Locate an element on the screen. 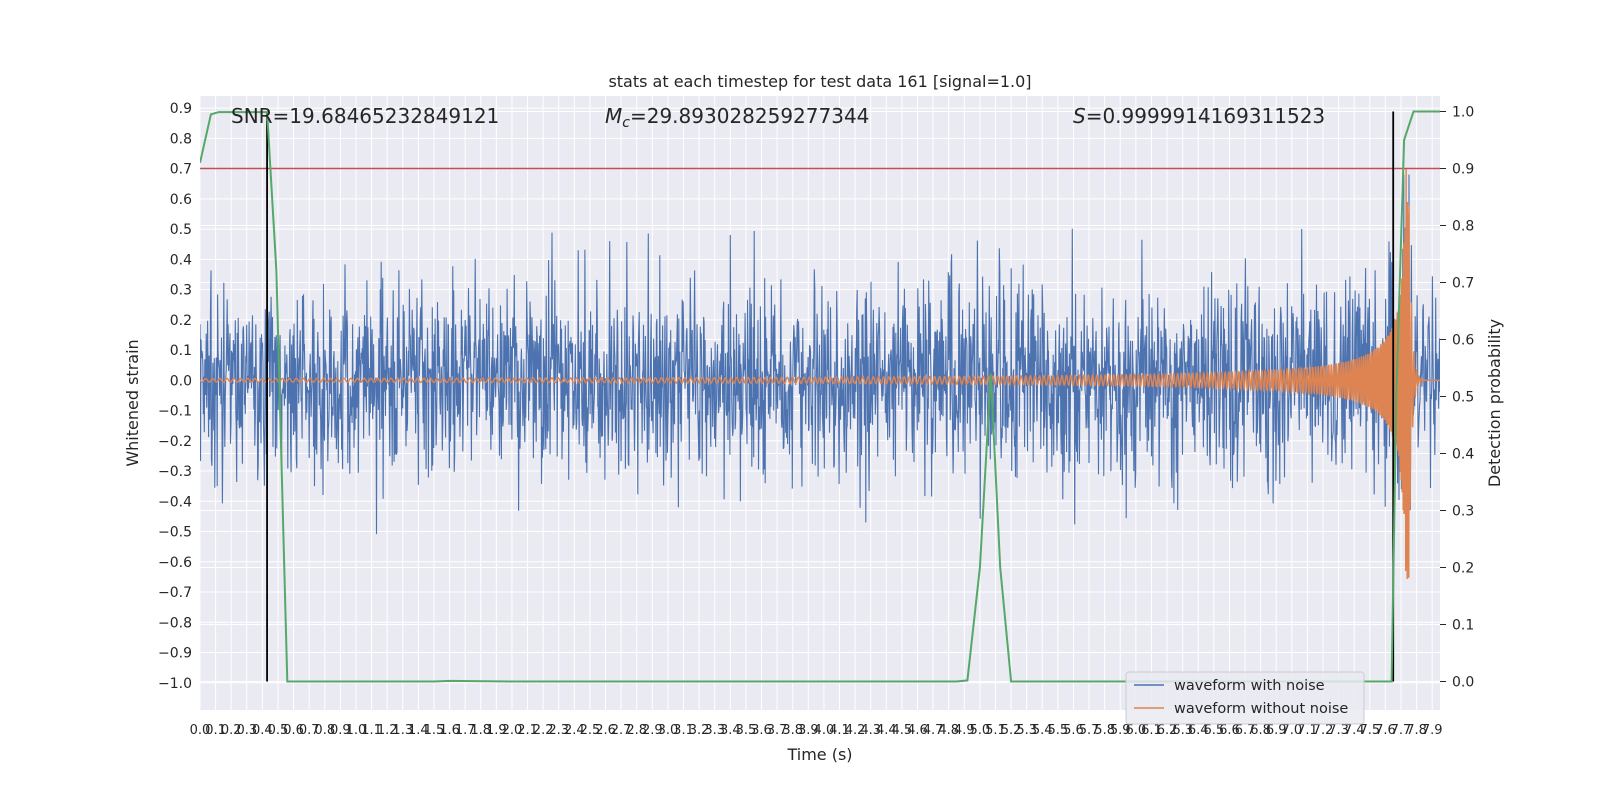  y2-tick-label: 0.3 is located at coordinates (1463, 512).